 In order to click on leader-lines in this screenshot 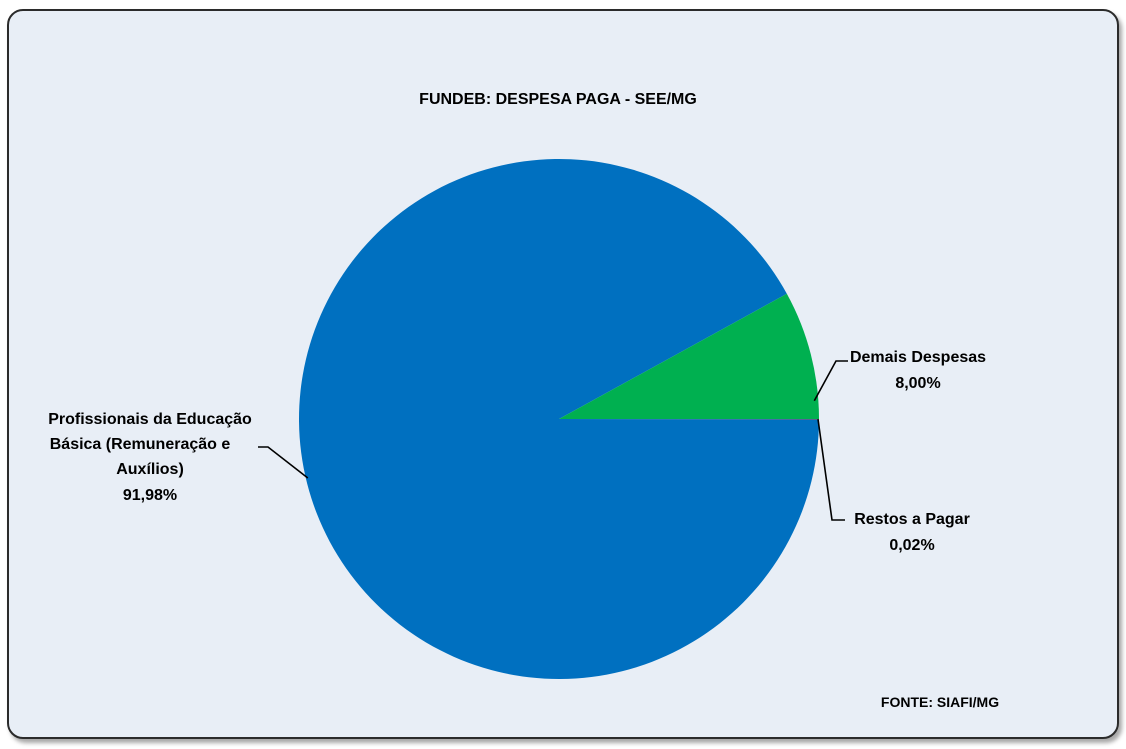, I will do `click(553, 440)`.